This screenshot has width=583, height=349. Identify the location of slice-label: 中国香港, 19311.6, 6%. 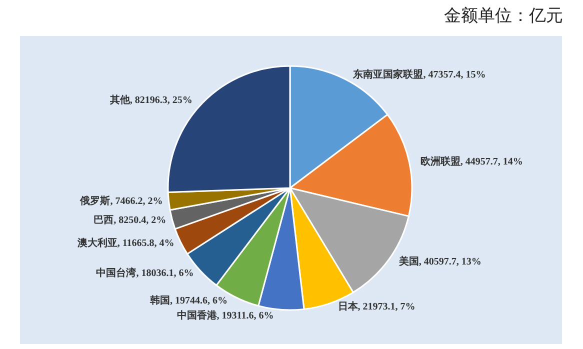
(225, 316).